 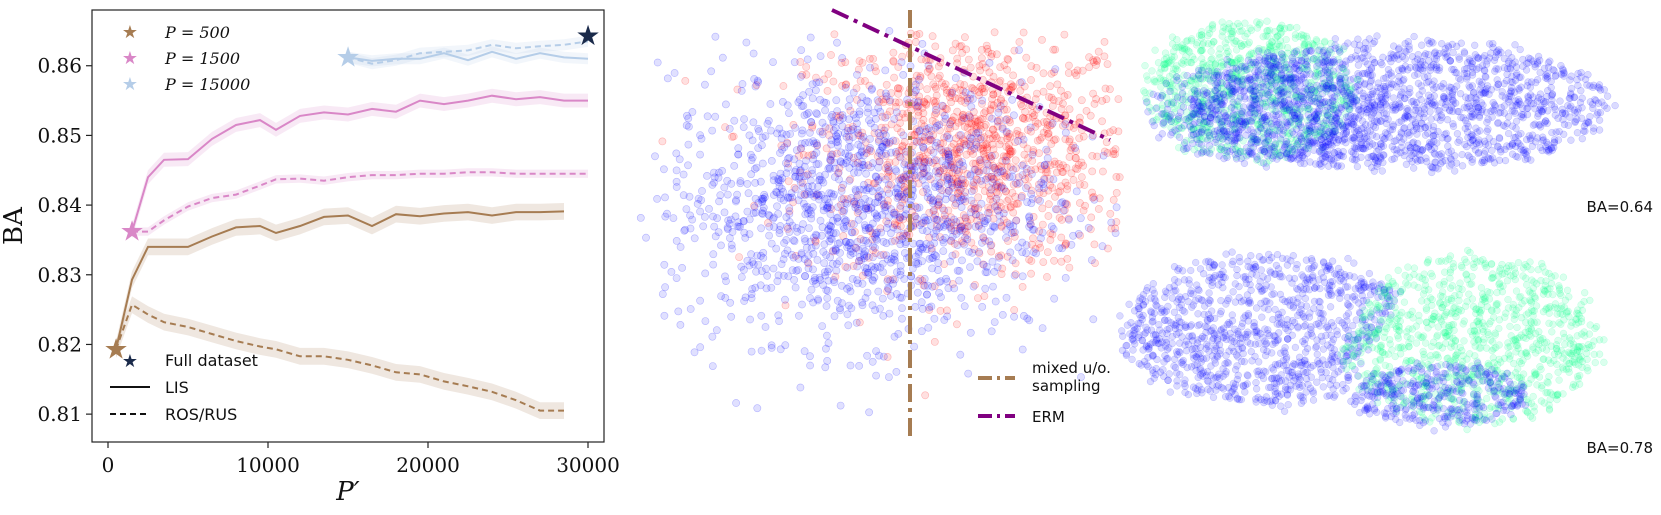 I want to click on legend-star-icon: ★, so click(x=130, y=58).